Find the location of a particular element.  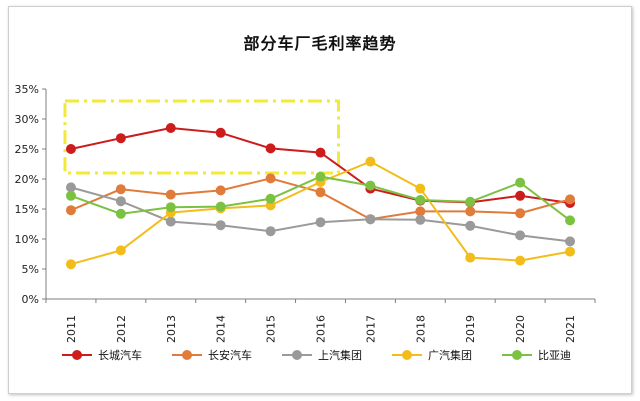

legend-label: 广汽集团 is located at coordinates (450, 355).